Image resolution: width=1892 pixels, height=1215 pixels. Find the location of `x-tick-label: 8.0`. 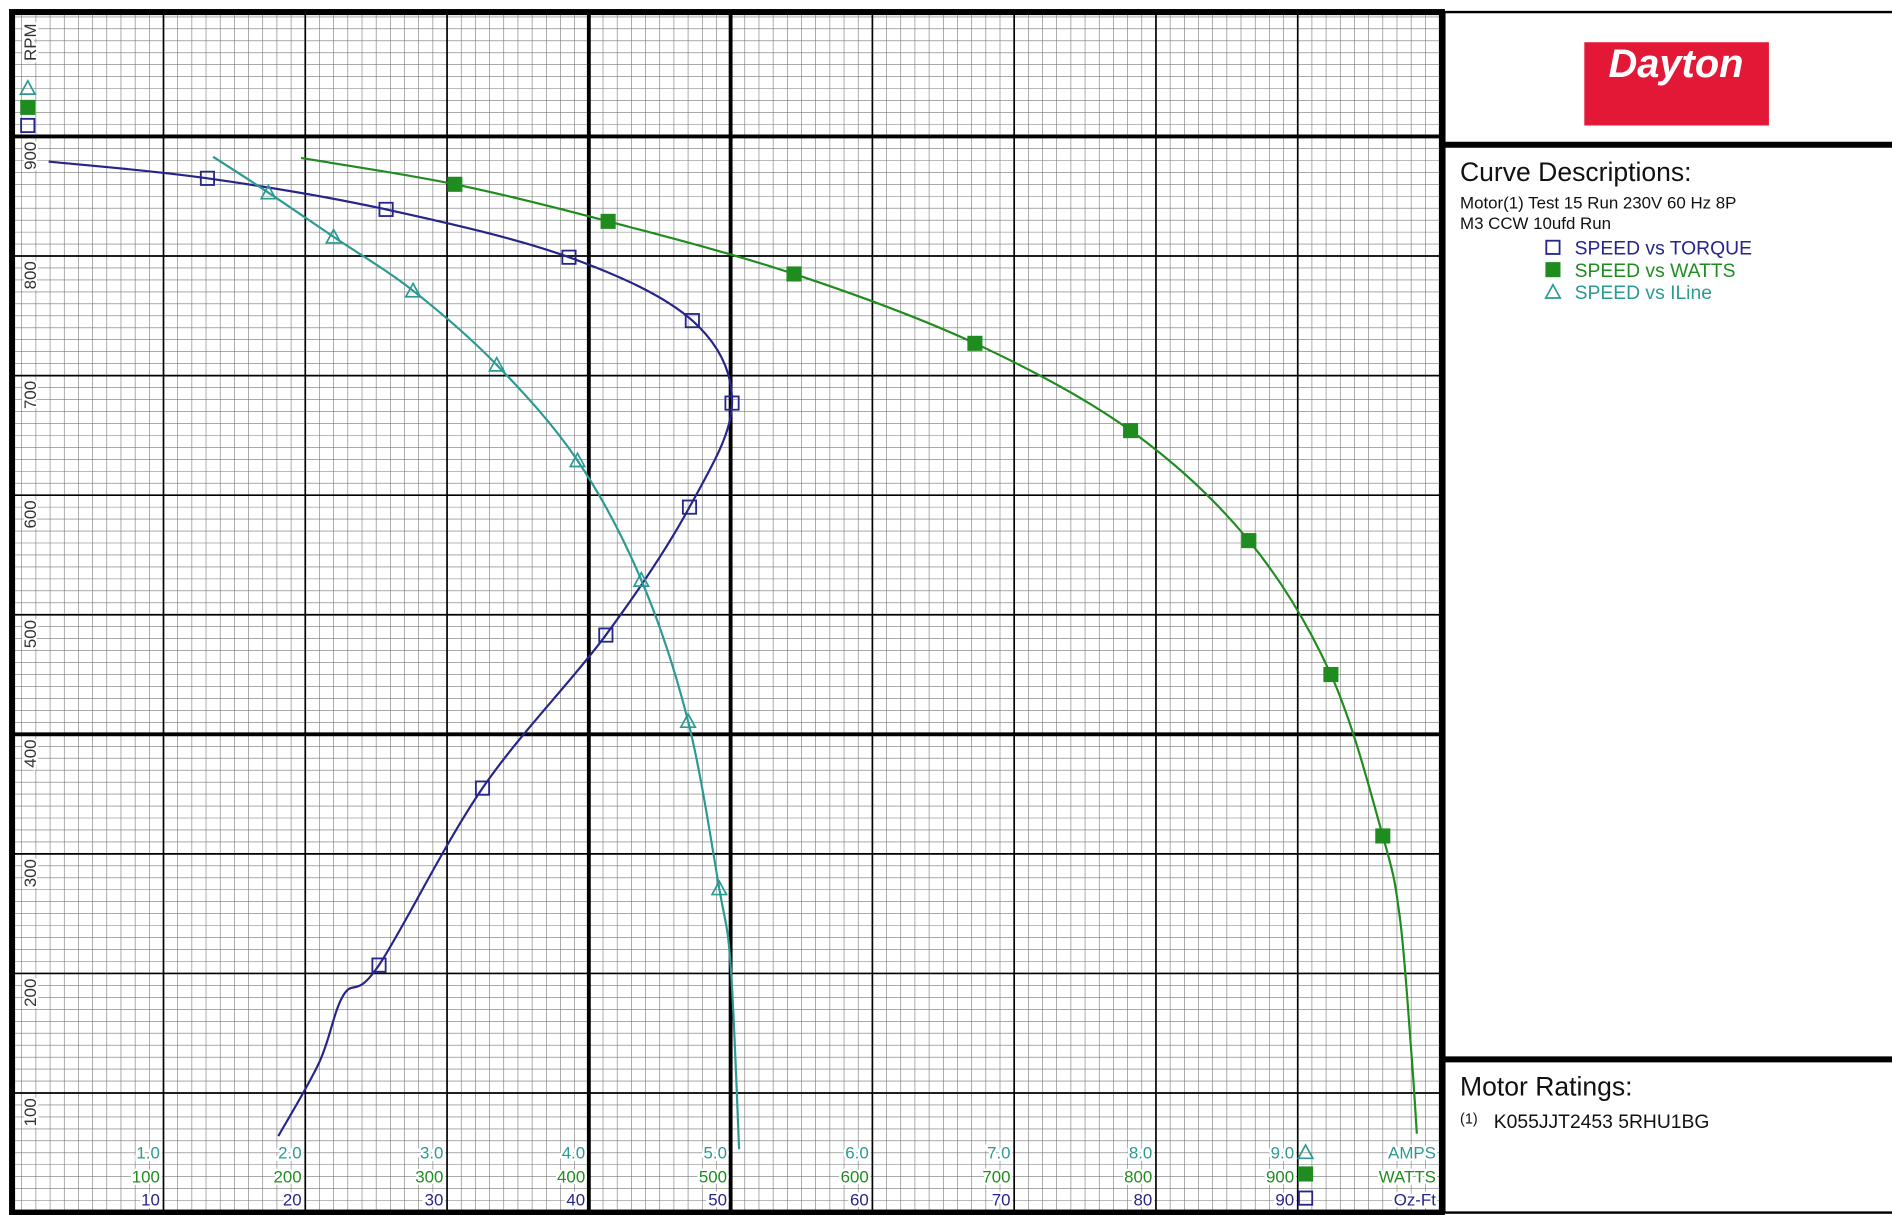

x-tick-label: 8.0 is located at coordinates (1140, 1152).